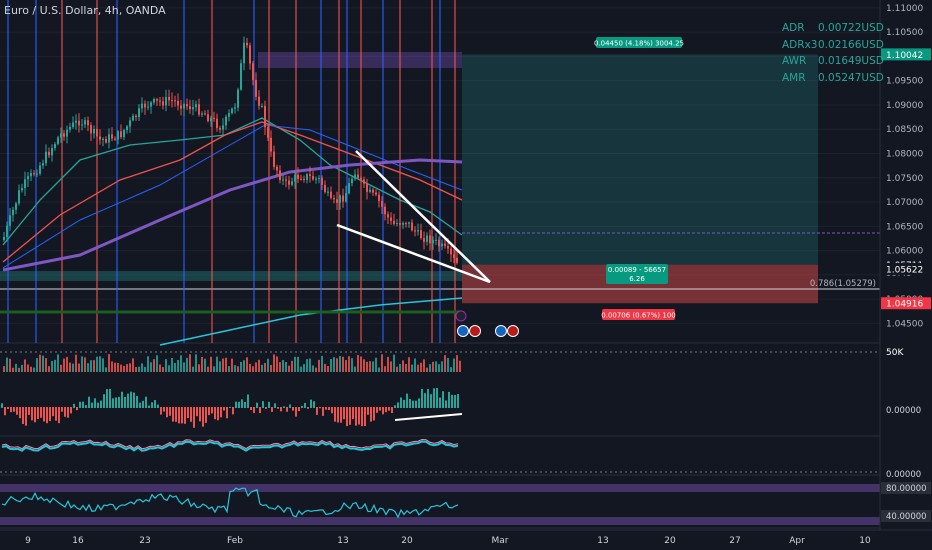 Image resolution: width=932 pixels, height=550 pixels. I want to click on price-tag: 1.05622, so click(904, 270).